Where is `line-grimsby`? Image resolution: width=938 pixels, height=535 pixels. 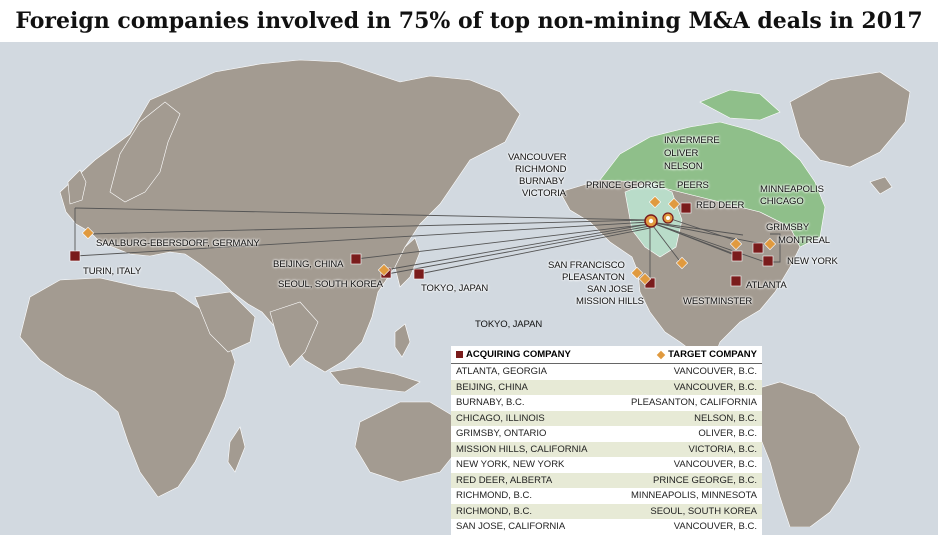
line-grimsby is located at coordinates (709, 233).